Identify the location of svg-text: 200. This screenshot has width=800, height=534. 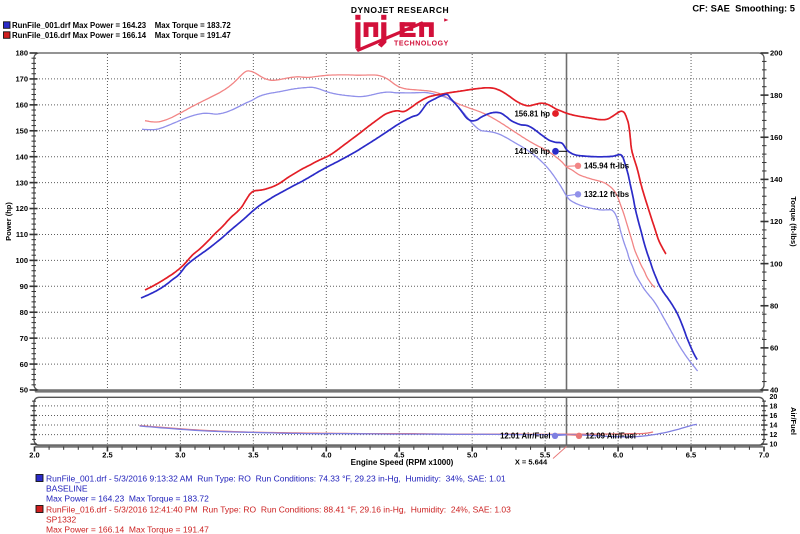
(776, 53).